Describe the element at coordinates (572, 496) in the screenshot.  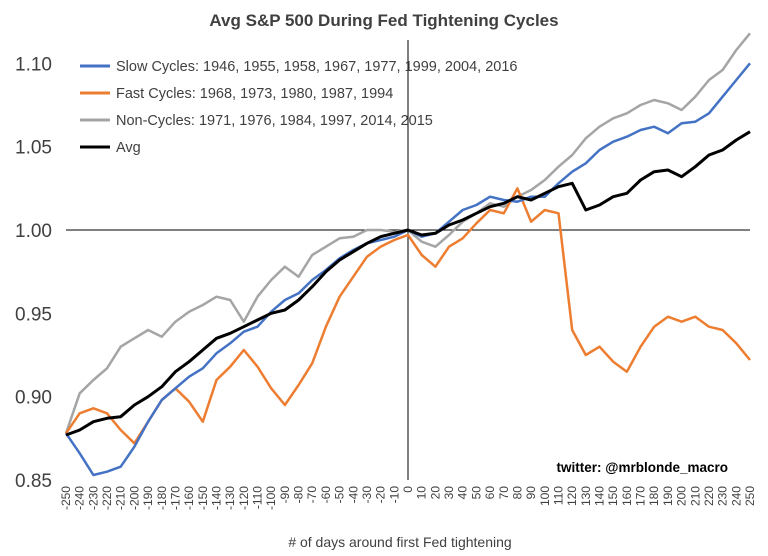
I see `x-tick-label: 120` at that location.